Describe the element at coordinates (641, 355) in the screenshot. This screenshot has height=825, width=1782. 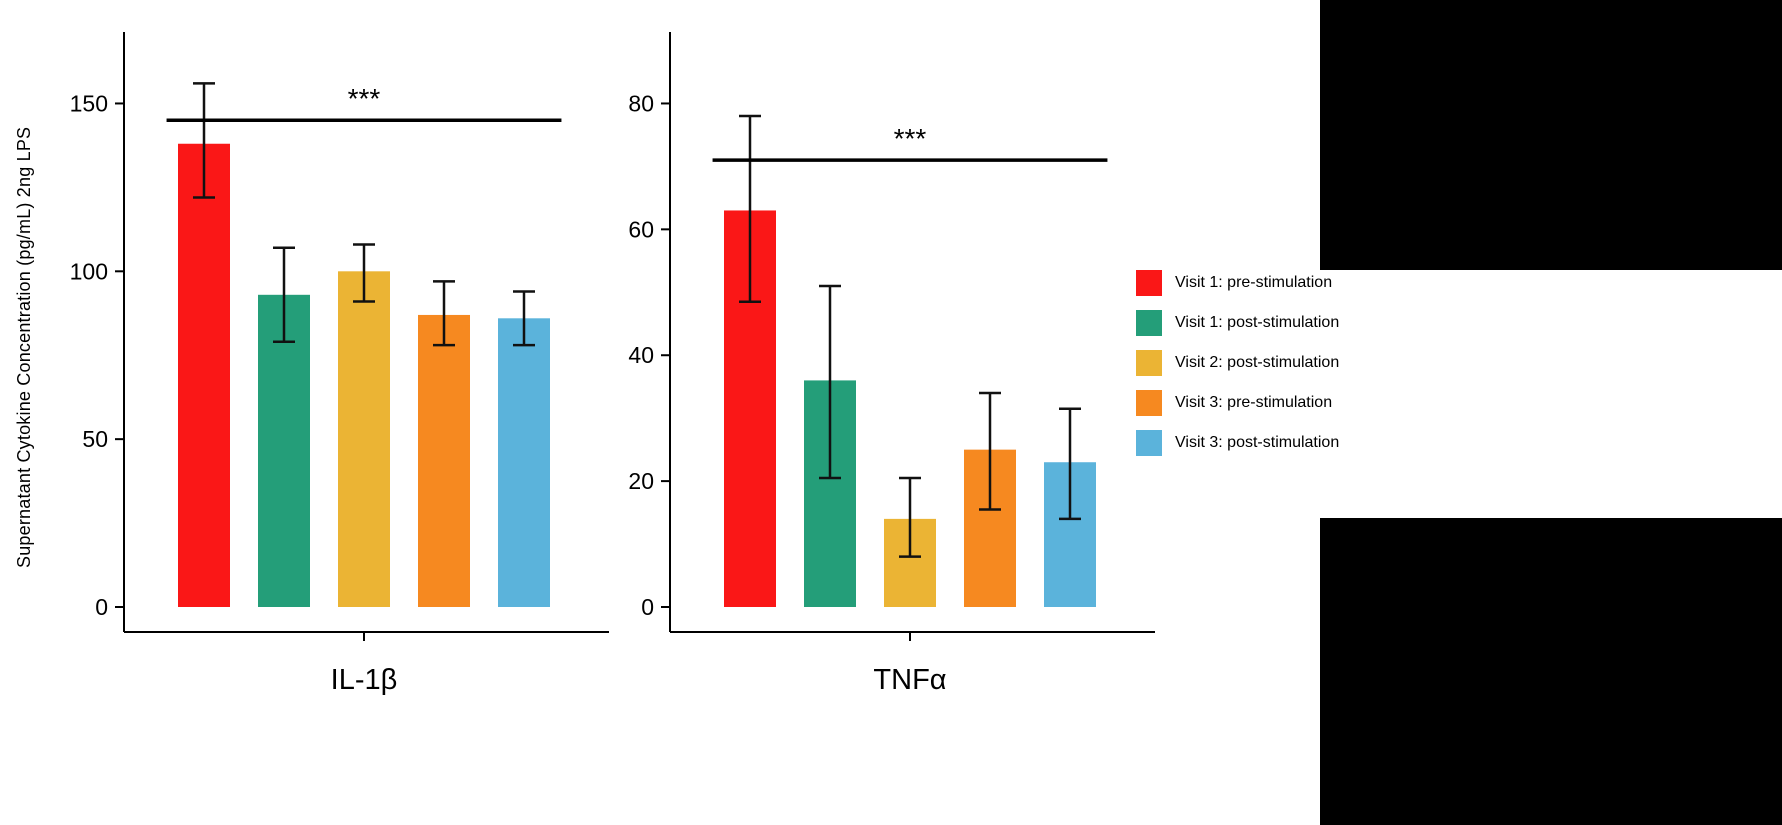
I see `svg-text: 40` at that location.